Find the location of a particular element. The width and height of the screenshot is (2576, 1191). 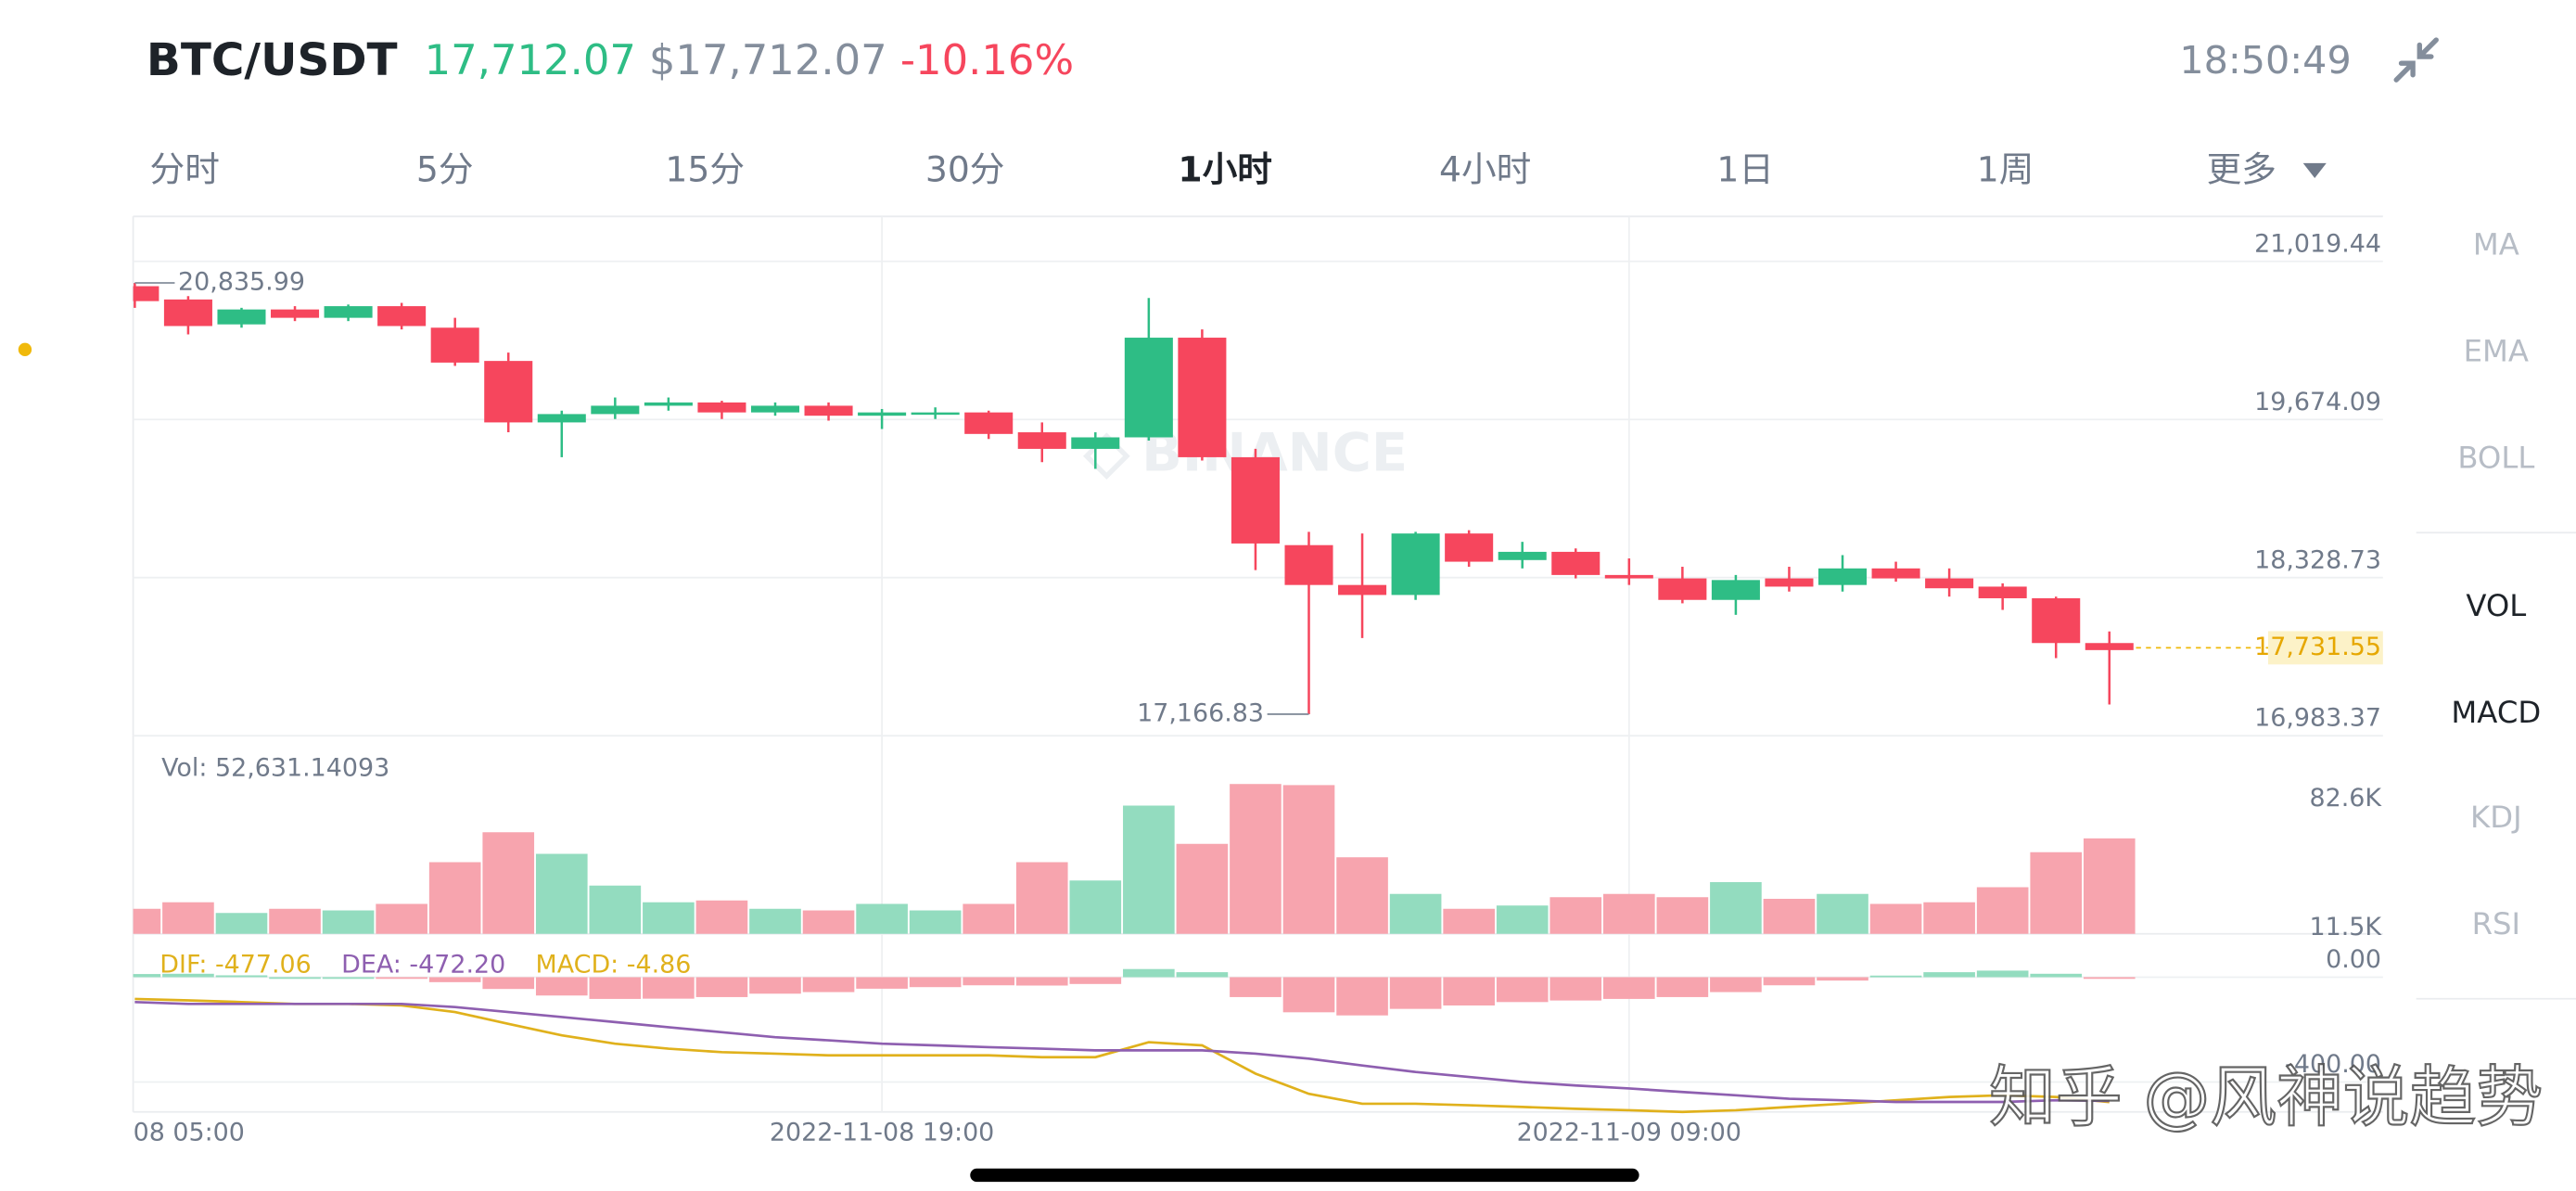

y-tick-label: 11.5K is located at coordinates (2345, 927).